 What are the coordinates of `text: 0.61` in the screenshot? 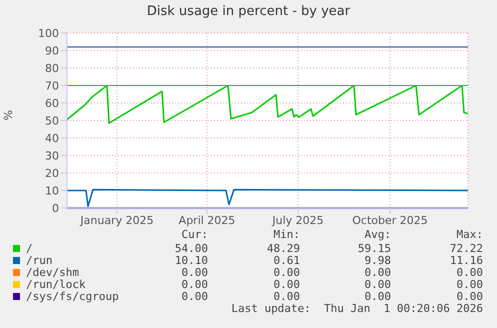 It's located at (287, 260).